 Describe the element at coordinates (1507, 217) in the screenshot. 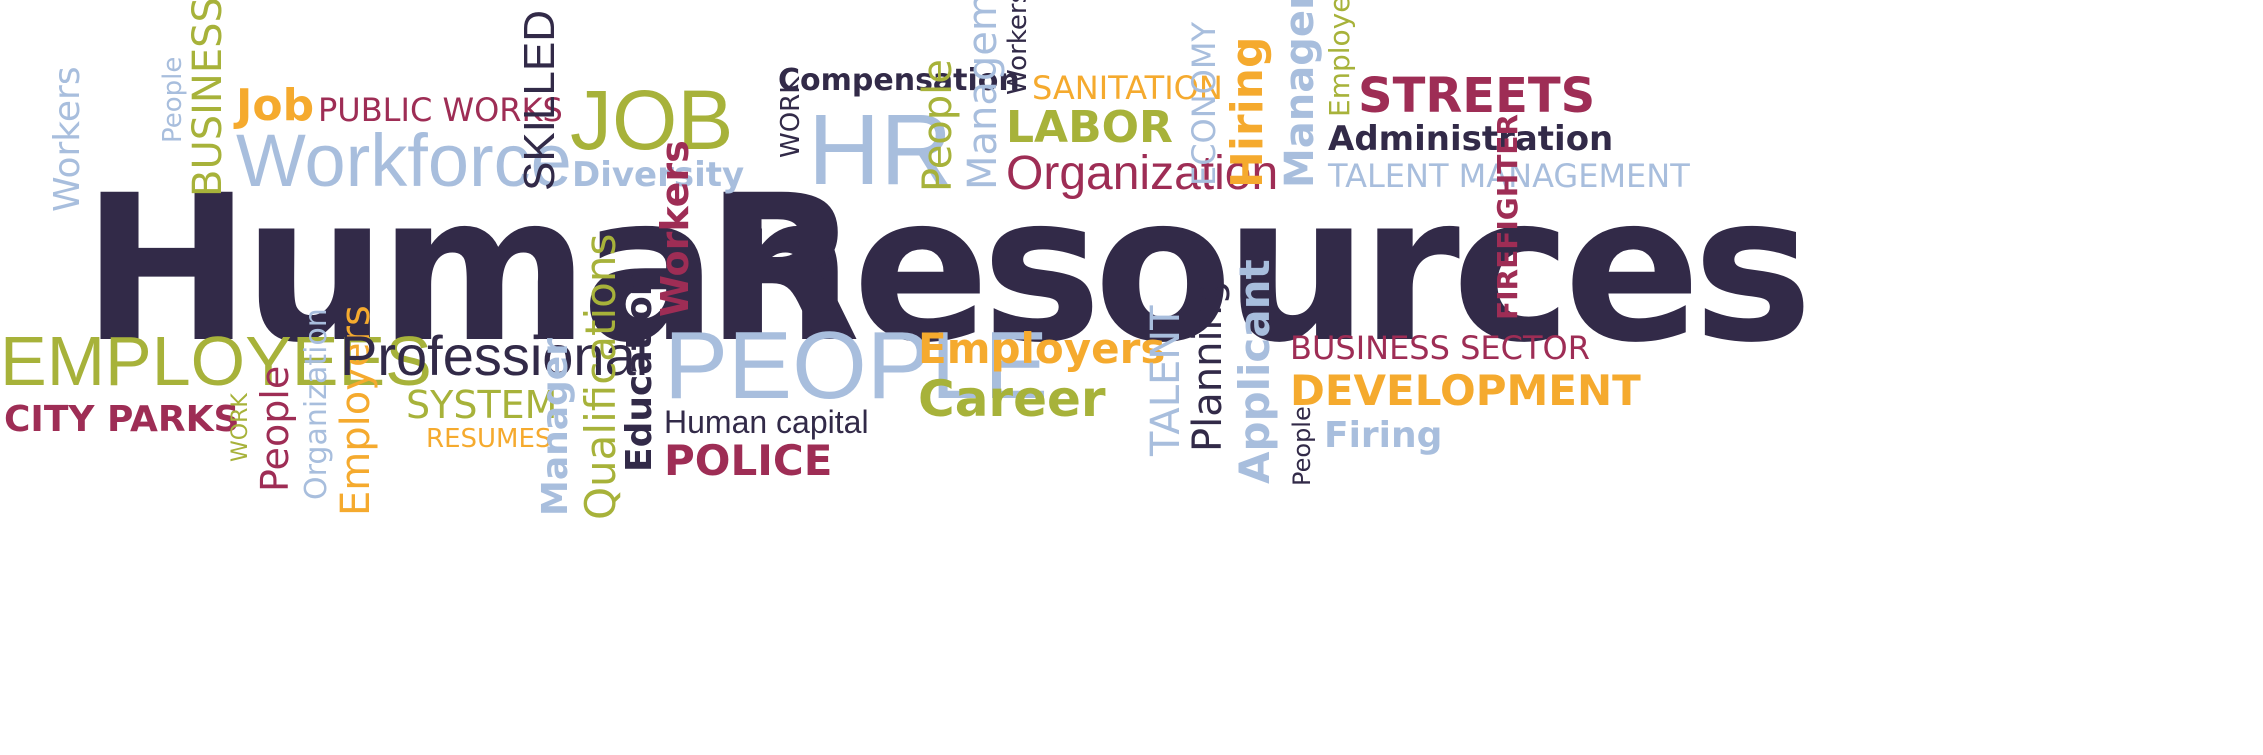

I see `word-firefighter: FIREFIGHTER` at that location.